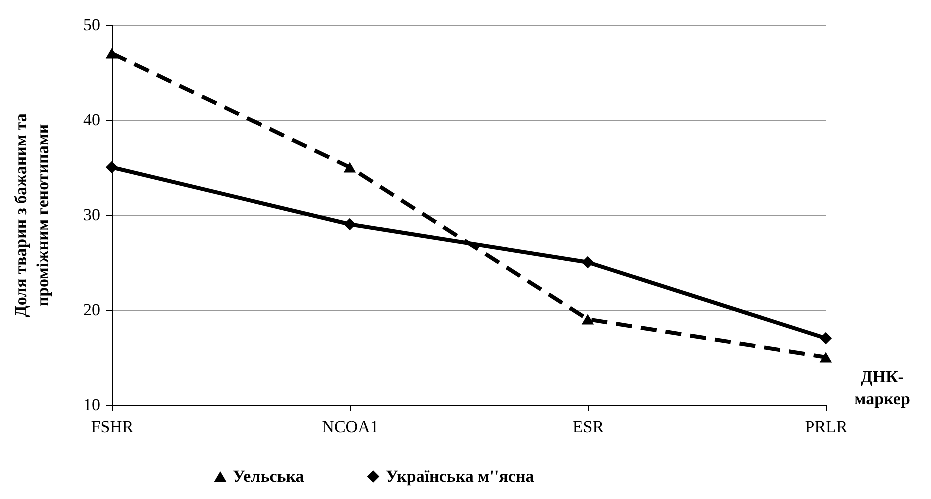  What do you see at coordinates (460, 476) in the screenshot?
I see `legend-label: Українська м''ясна` at bounding box center [460, 476].